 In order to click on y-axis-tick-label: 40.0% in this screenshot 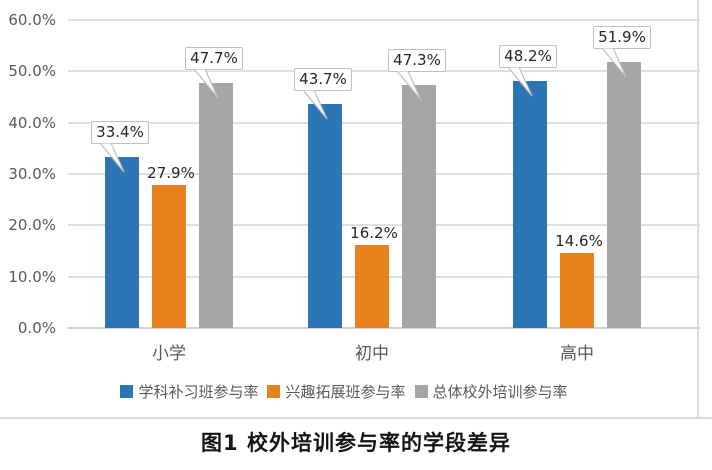, I will do `click(32, 122)`.